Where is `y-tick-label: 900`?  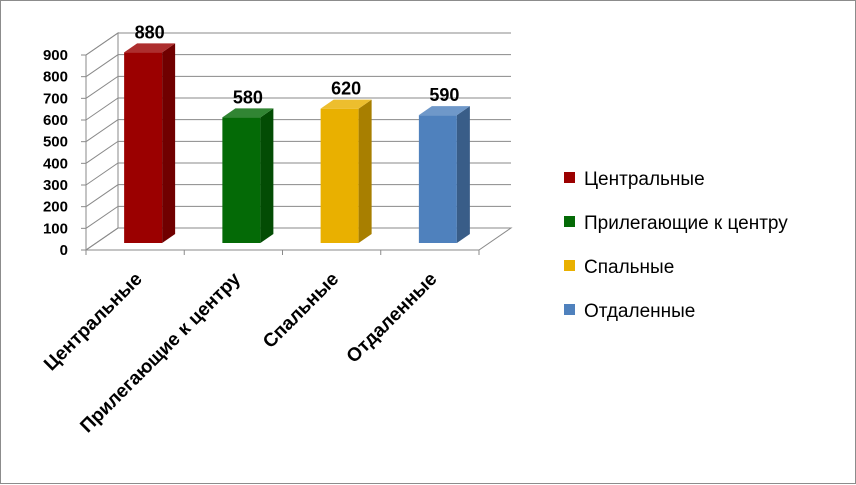
y-tick-label: 900 is located at coordinates (55, 55).